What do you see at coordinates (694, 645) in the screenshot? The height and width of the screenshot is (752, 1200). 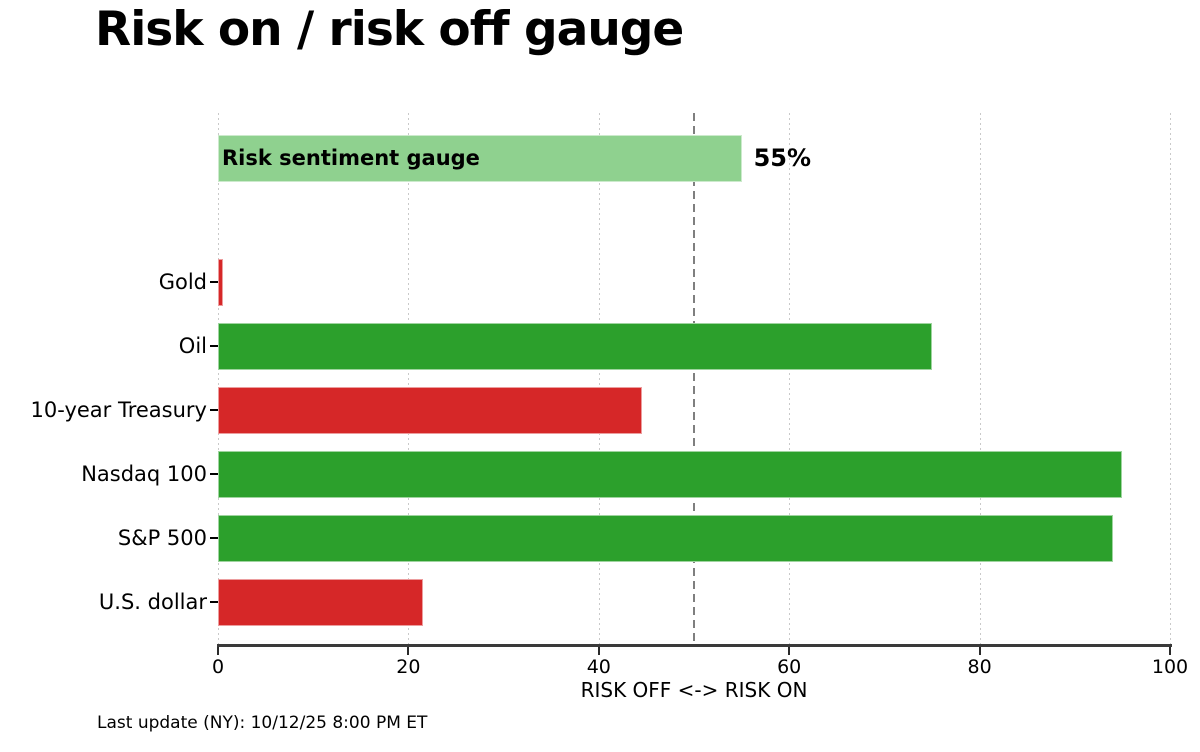 I see `x-axis-line` at bounding box center [694, 645].